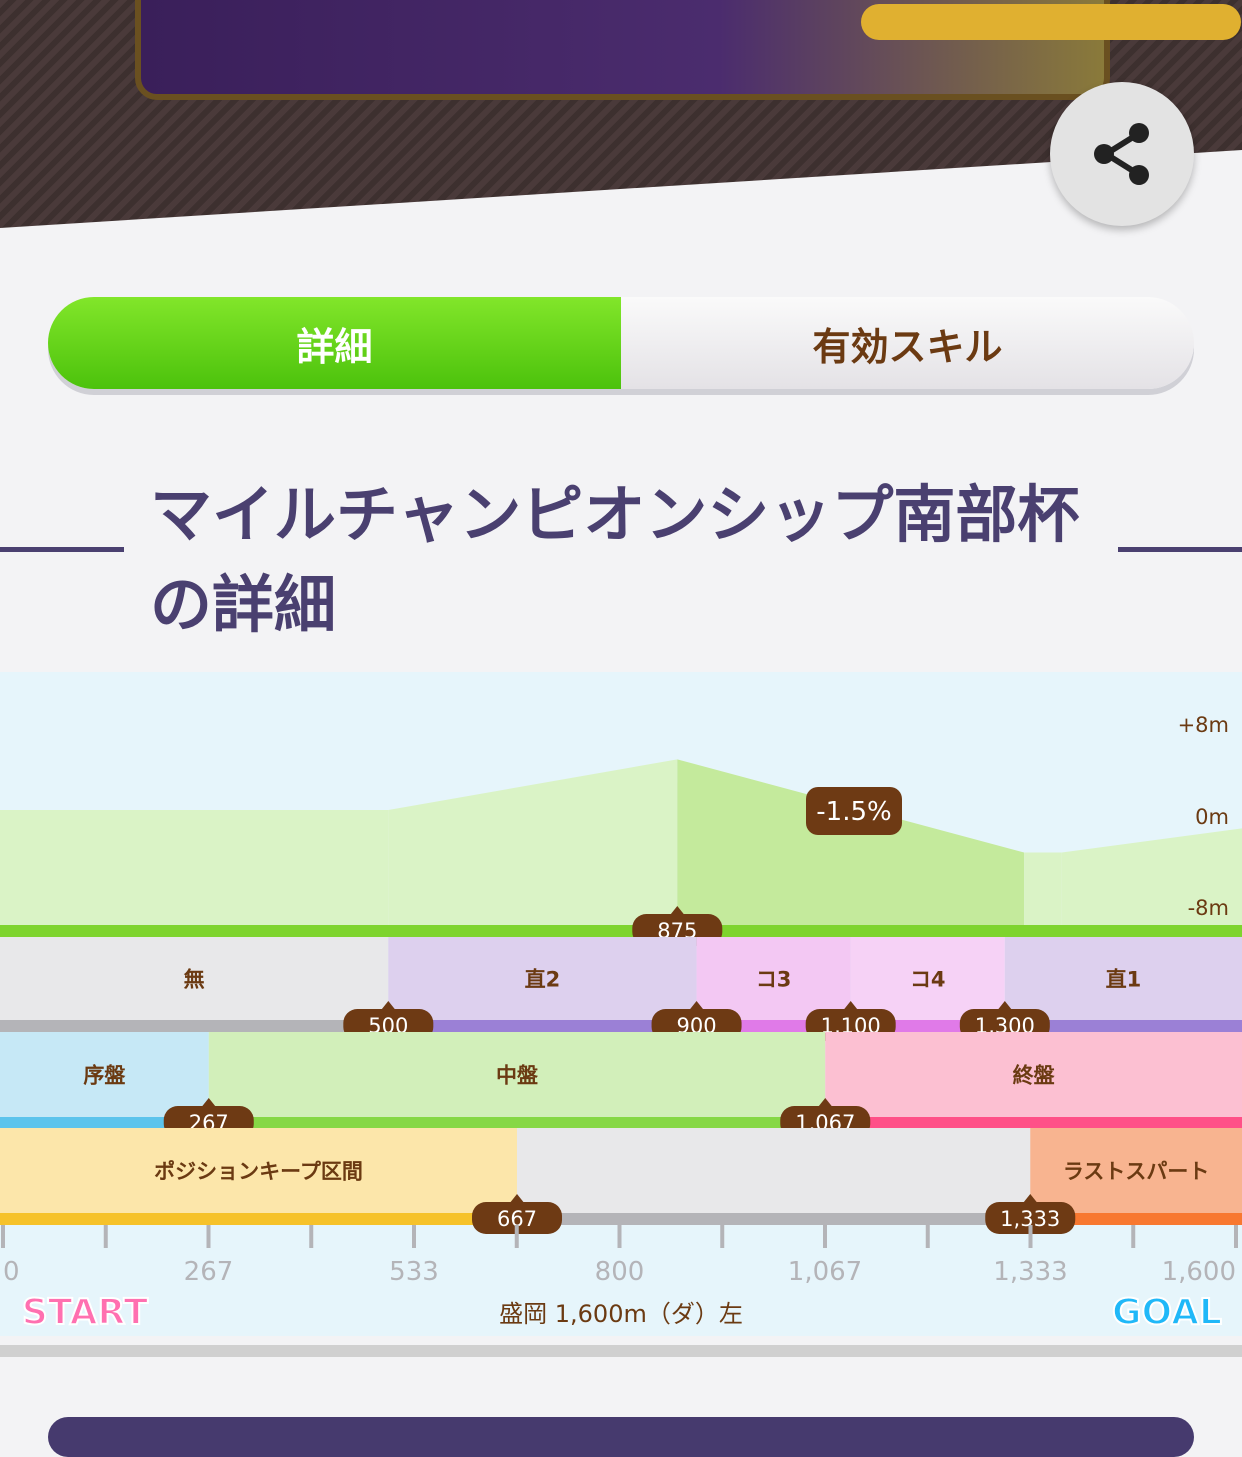 The height and width of the screenshot is (1457, 1242). I want to click on elevation-tick-label: +8m, so click(1203, 725).